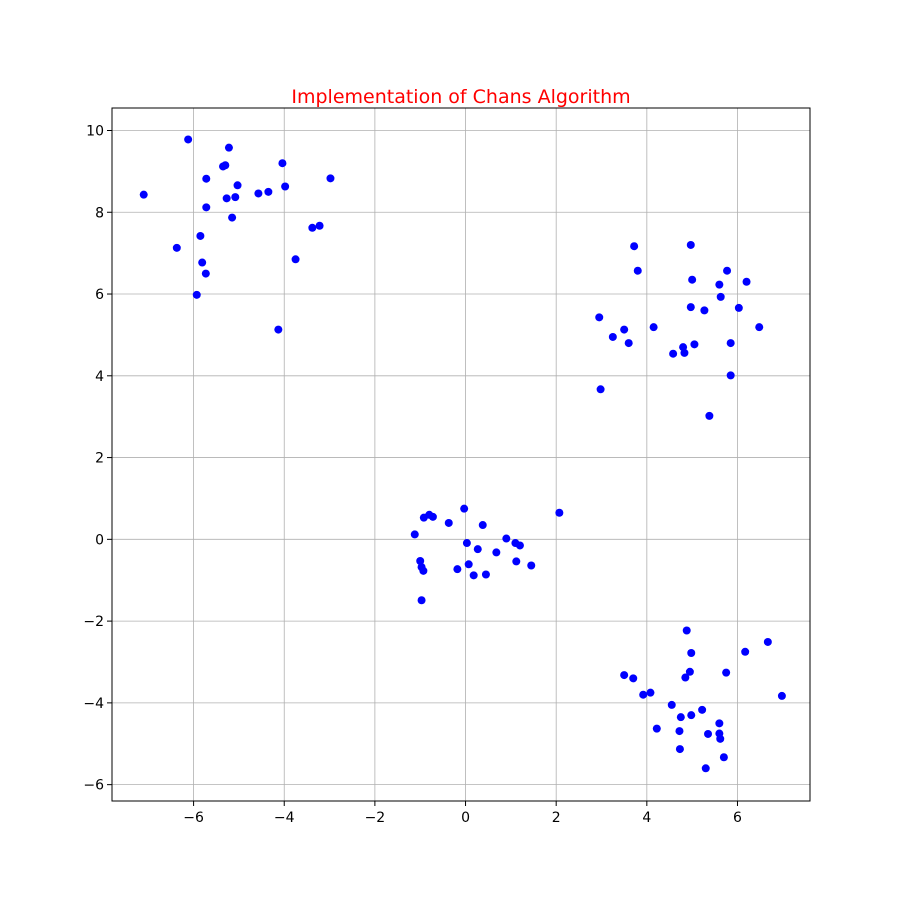 The image size is (900, 900). I want to click on y-tick-label: 4, so click(99, 377).